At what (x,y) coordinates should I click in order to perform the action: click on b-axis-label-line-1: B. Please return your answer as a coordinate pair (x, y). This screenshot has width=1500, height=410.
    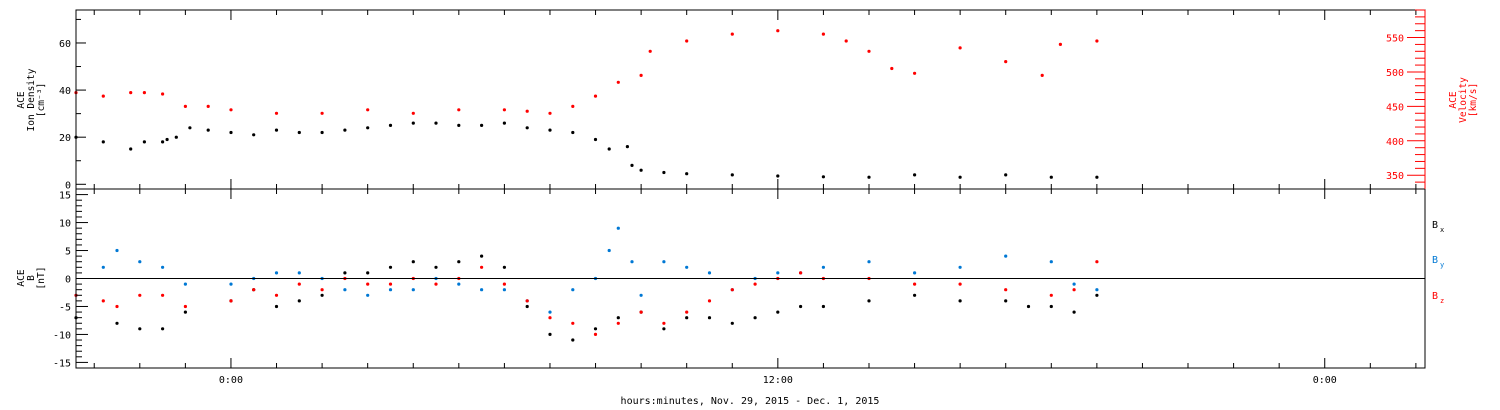
    Looking at the image, I should click on (31, 278).